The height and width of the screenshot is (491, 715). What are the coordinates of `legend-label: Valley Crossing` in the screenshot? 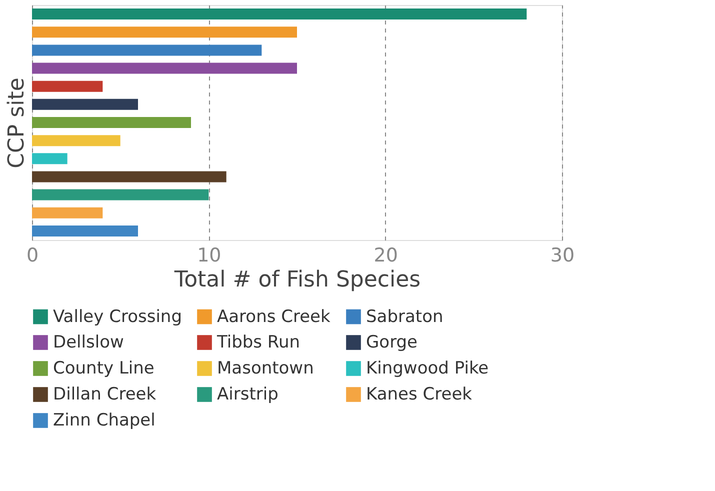 It's located at (117, 316).